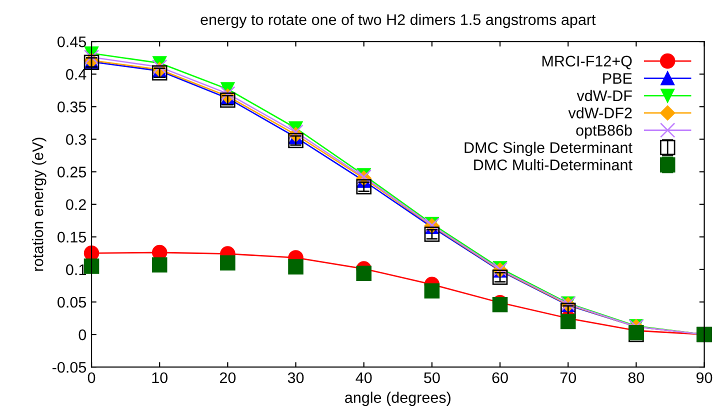 The height and width of the screenshot is (420, 715). What do you see at coordinates (92, 378) in the screenshot?
I see `x-tick-label: 0` at bounding box center [92, 378].